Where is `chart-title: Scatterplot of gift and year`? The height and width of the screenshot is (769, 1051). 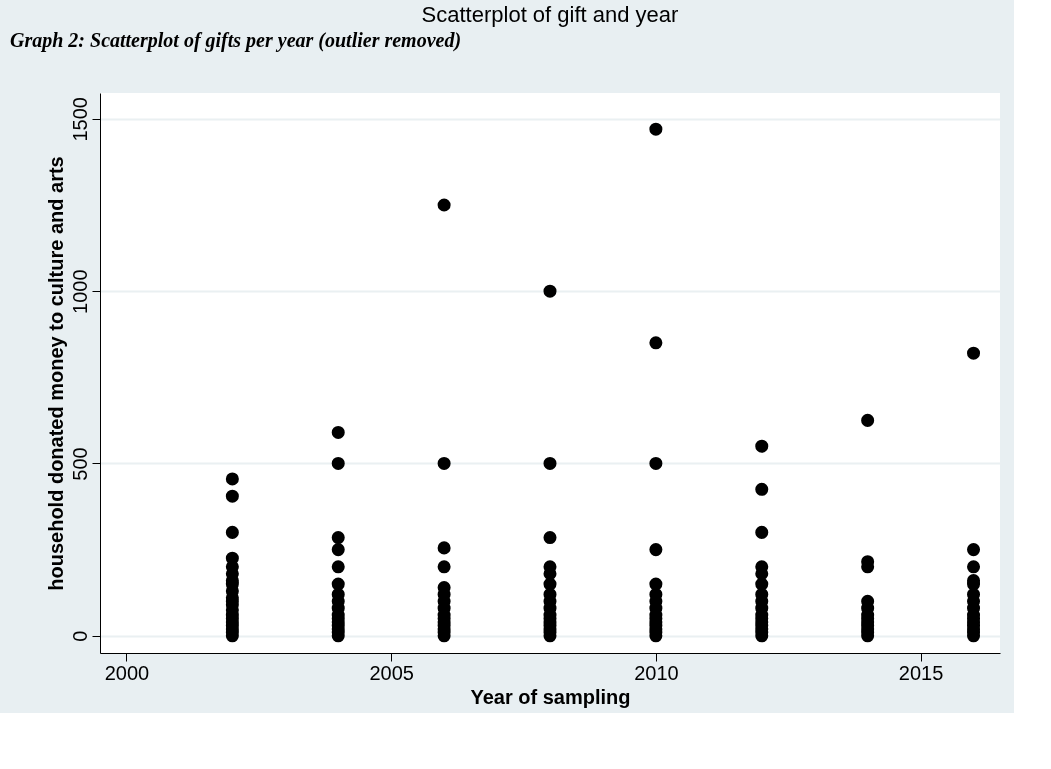
chart-title: Scatterplot of gift and year is located at coordinates (550, 14).